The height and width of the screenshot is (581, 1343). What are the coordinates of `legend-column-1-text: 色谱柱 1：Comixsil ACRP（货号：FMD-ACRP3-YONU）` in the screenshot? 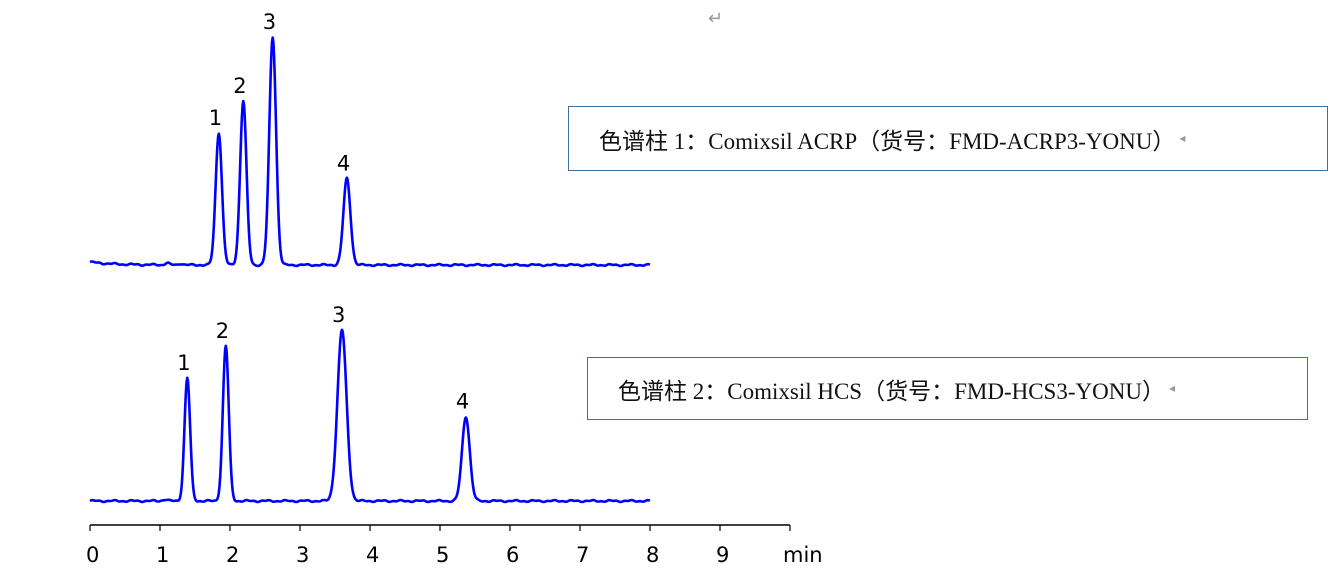 It's located at (887, 141).